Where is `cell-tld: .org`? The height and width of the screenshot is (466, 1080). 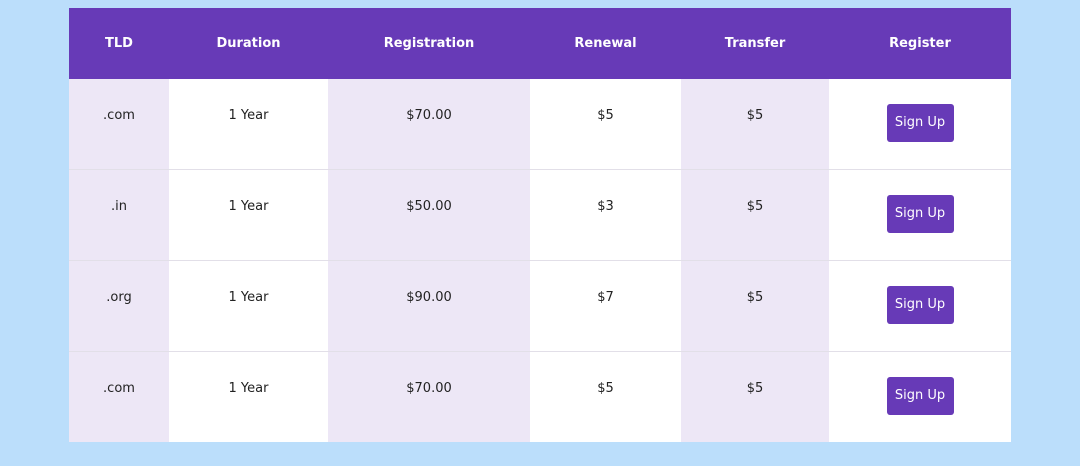 cell-tld: .org is located at coordinates (119, 306).